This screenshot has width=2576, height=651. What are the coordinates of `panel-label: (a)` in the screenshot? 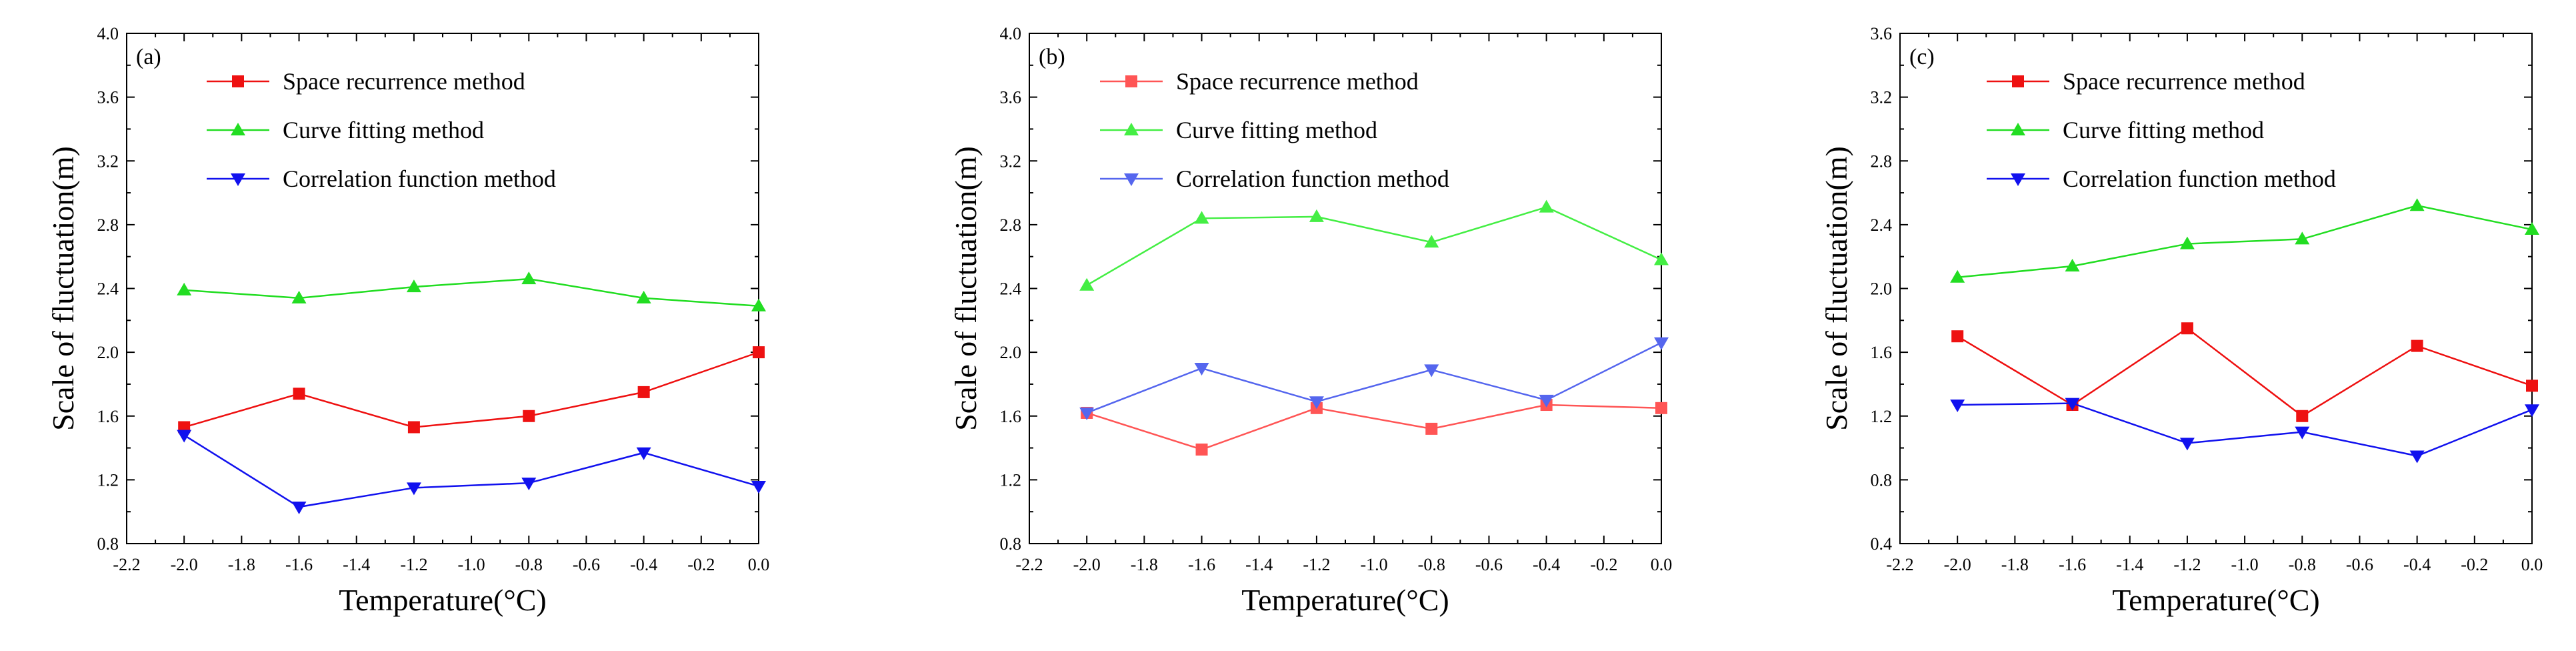 It's located at (148, 57).